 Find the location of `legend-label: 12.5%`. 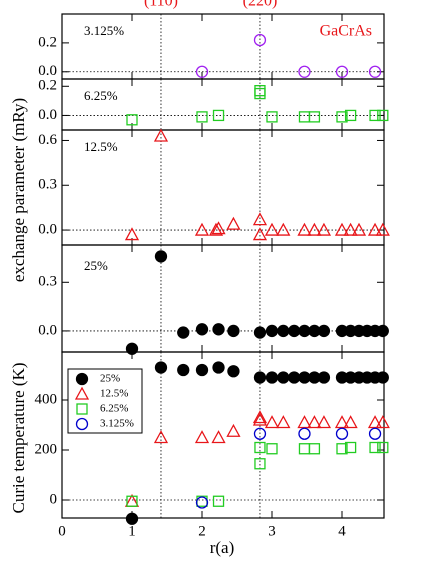

legend-label: 12.5% is located at coordinates (114, 394).